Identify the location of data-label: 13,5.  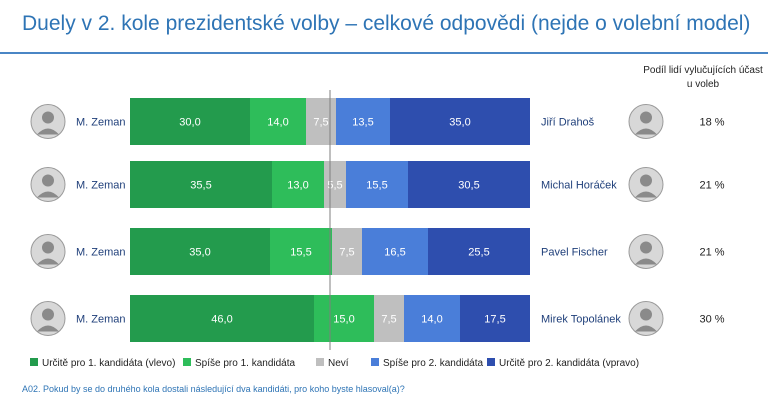
(362, 123).